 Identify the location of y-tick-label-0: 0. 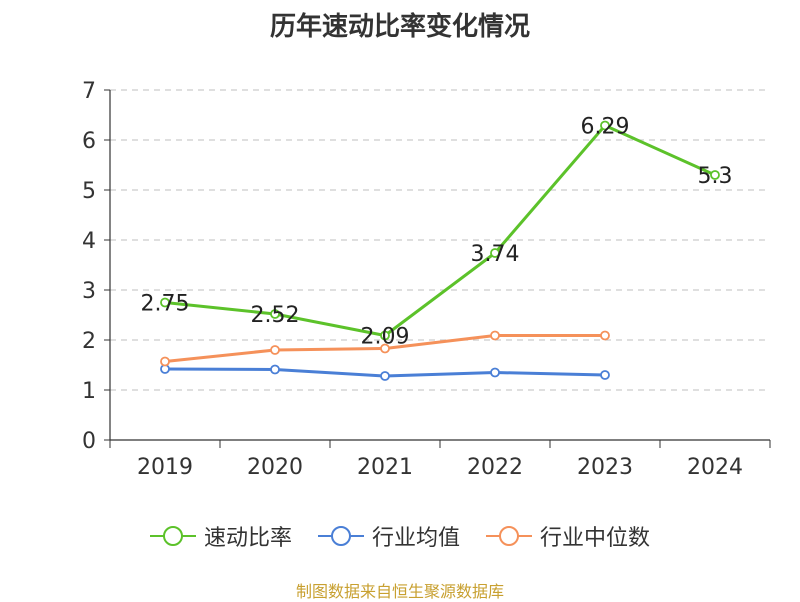
(89, 441).